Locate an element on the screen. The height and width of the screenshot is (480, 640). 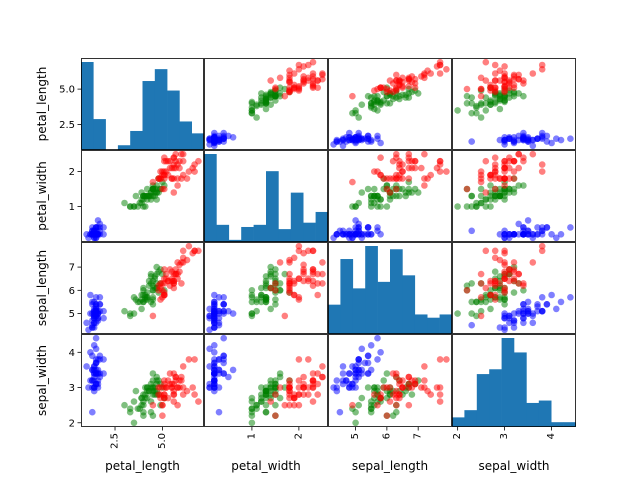
panel-sepal_width-vs-sepal_width is located at coordinates (514, 382).